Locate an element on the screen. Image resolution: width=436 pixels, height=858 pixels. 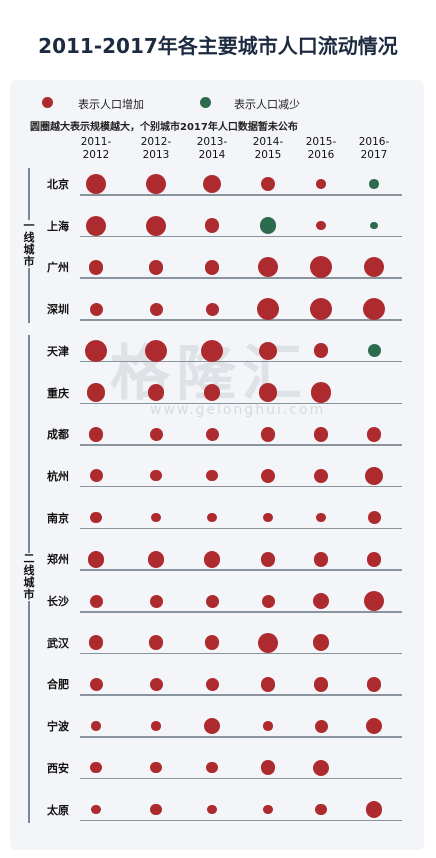
city-label: 上海 is located at coordinates (58, 226).